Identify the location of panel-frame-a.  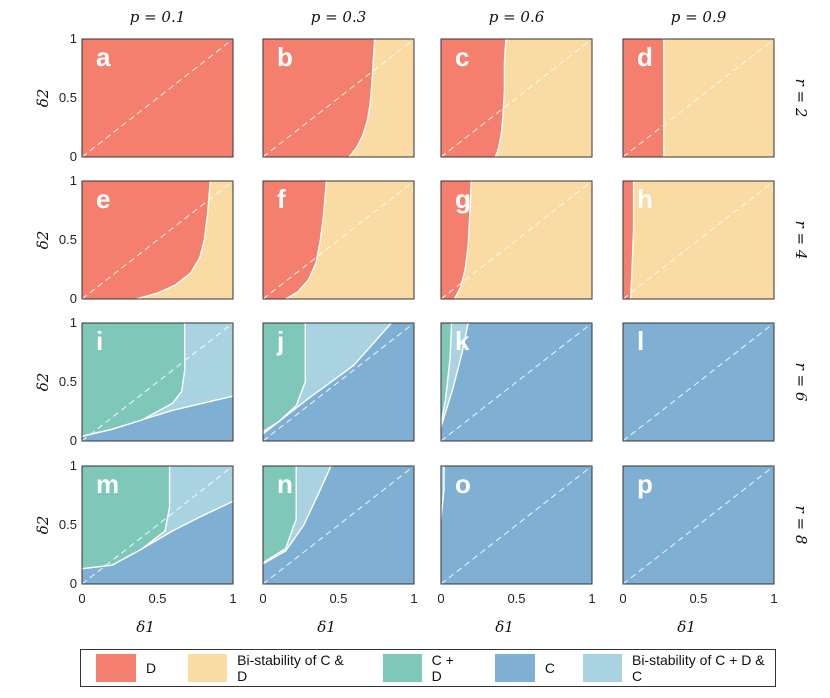
(157, 98).